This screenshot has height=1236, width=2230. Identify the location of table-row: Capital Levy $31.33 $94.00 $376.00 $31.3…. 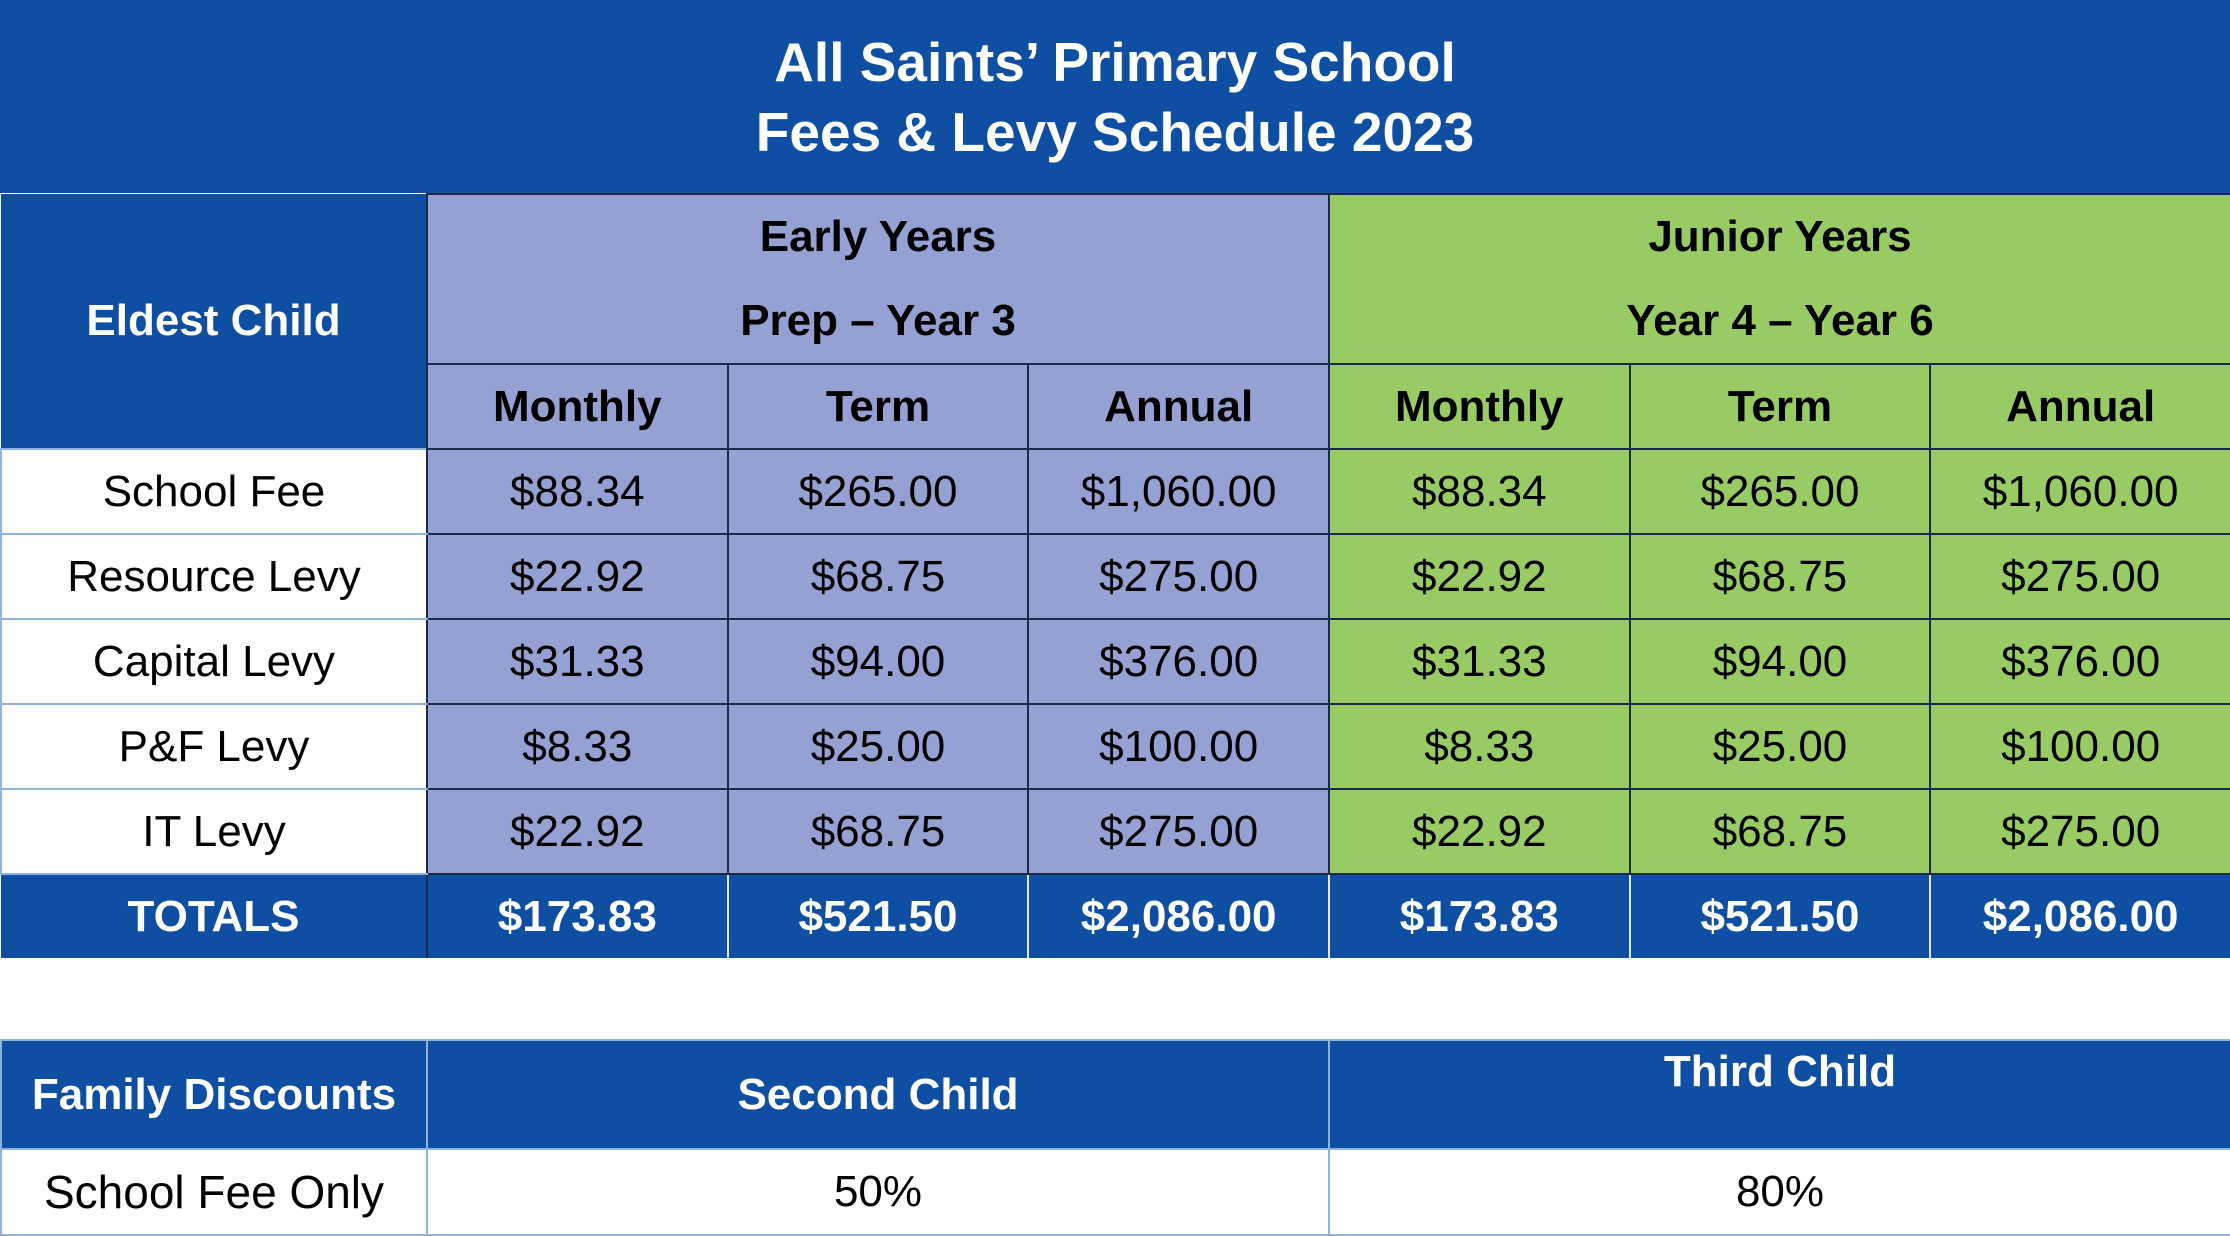
(1115, 661).